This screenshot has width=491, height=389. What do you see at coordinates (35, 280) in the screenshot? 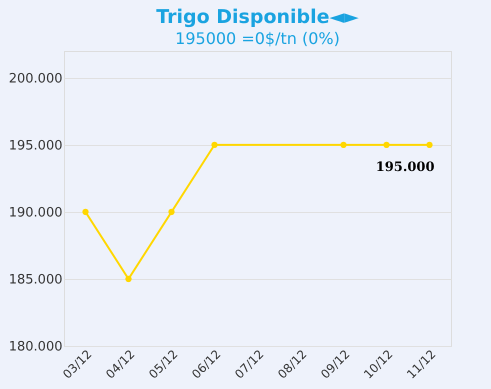
I see `y-tick-label: 185.000` at bounding box center [35, 280].